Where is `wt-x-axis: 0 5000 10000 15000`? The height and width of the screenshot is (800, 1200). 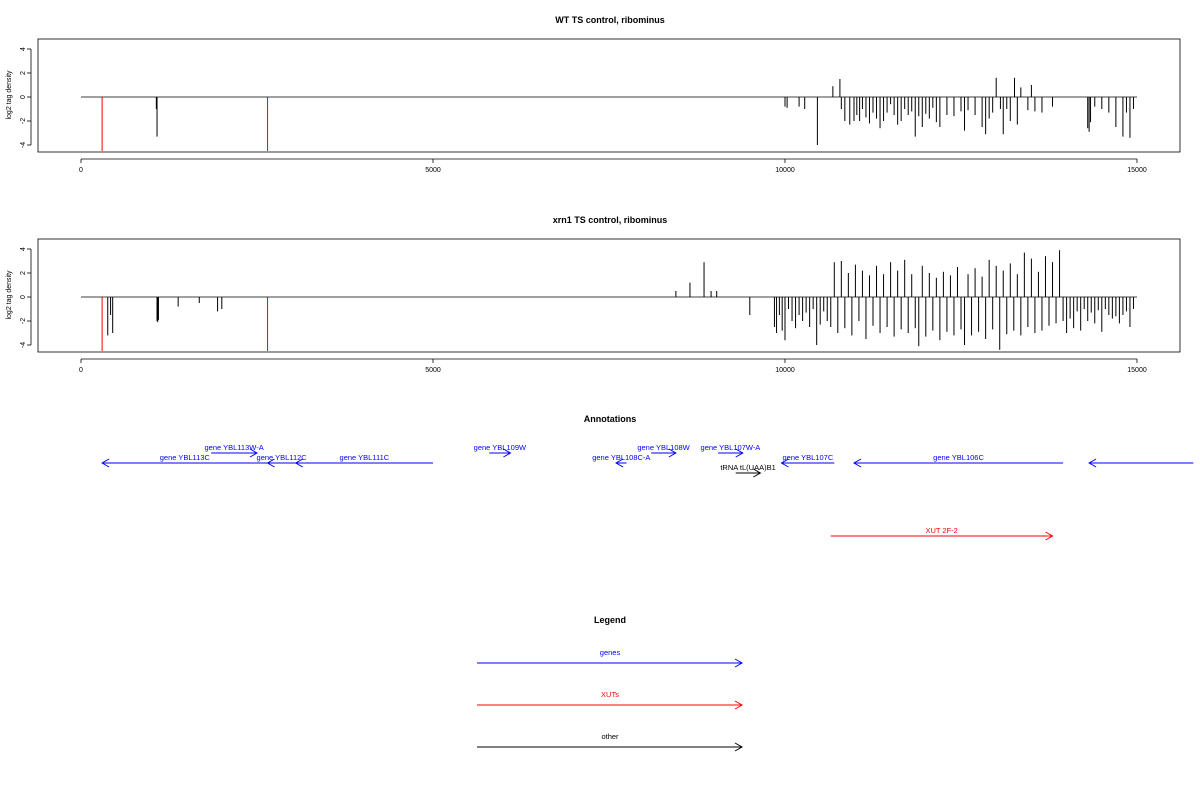
wt-x-axis: 0 5000 10000 15000 is located at coordinates (613, 166).